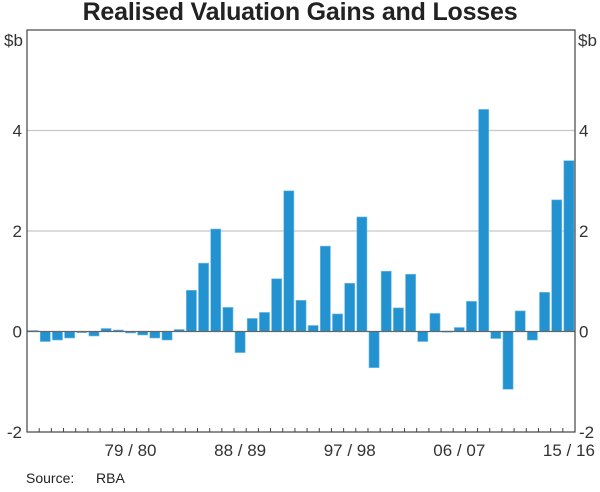 This screenshot has width=600, height=492. Describe the element at coordinates (17, 332) in the screenshot. I see `y-tick-label-left: 0` at that location.